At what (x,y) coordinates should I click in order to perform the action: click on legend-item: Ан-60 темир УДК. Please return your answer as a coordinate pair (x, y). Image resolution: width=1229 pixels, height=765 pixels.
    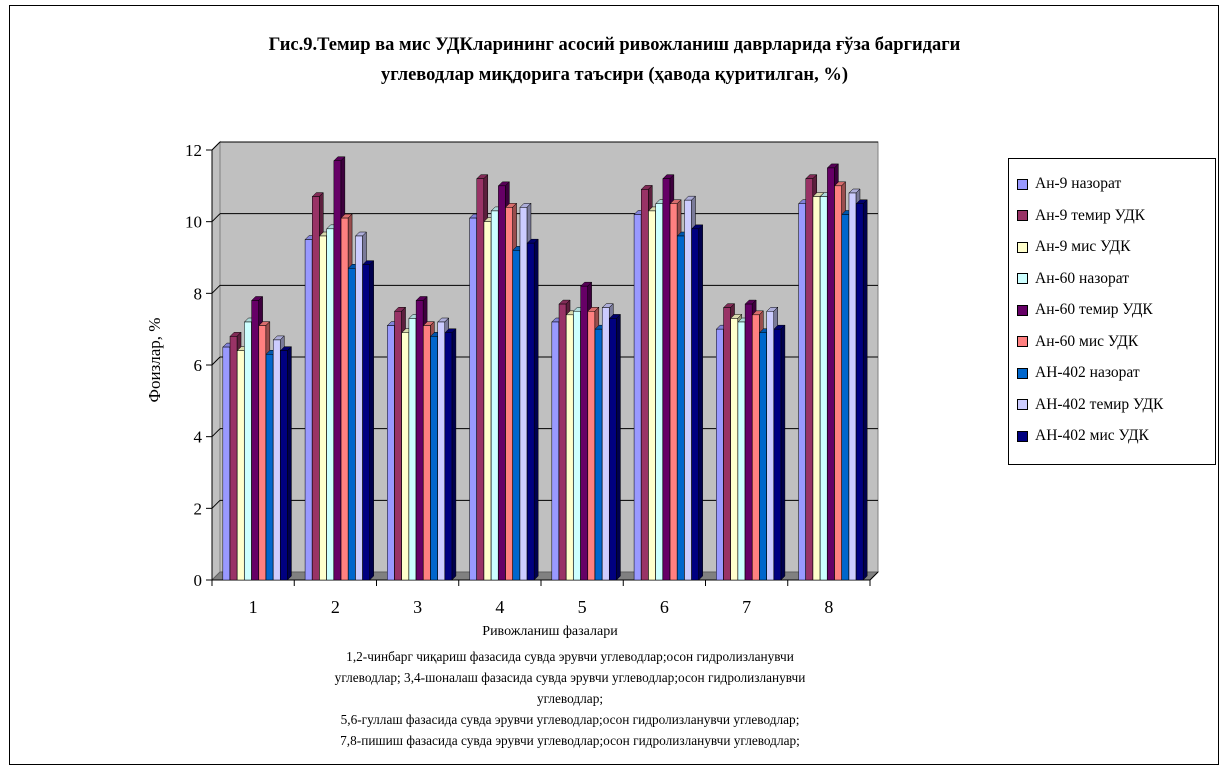
    Looking at the image, I should click on (1085, 310).